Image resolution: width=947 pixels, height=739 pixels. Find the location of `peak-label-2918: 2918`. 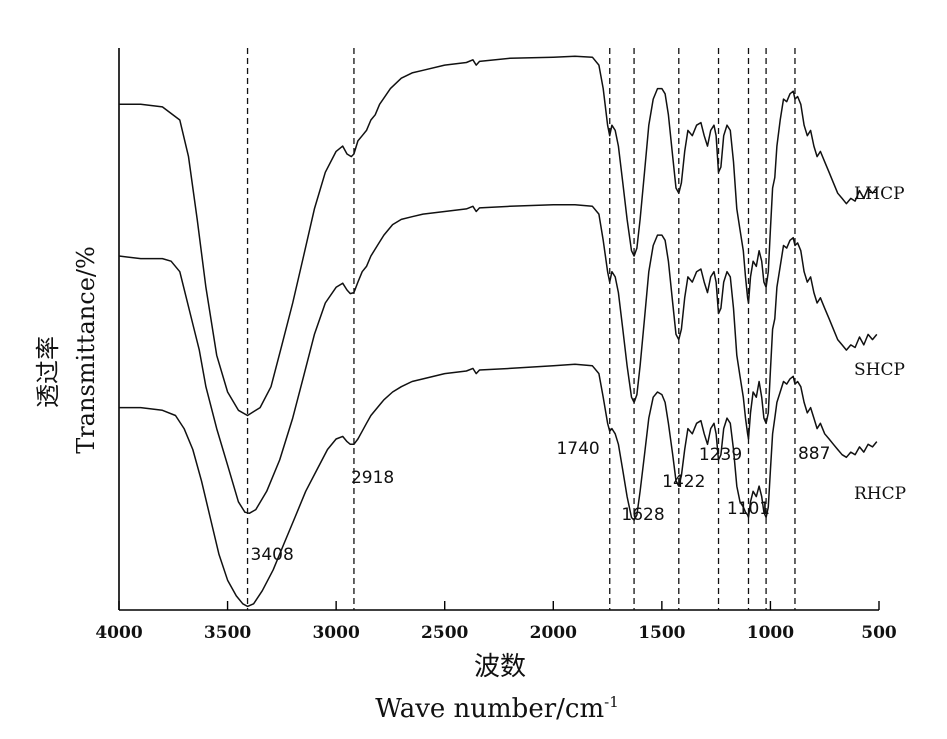

peak-label-2918: 2918 is located at coordinates (372, 478).